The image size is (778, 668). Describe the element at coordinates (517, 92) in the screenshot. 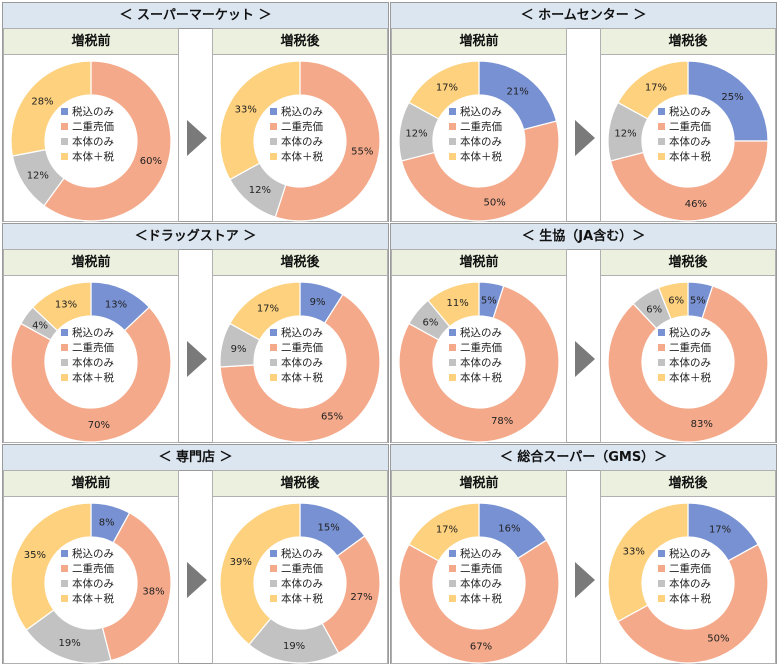

I see `data-label: 21%` at that location.